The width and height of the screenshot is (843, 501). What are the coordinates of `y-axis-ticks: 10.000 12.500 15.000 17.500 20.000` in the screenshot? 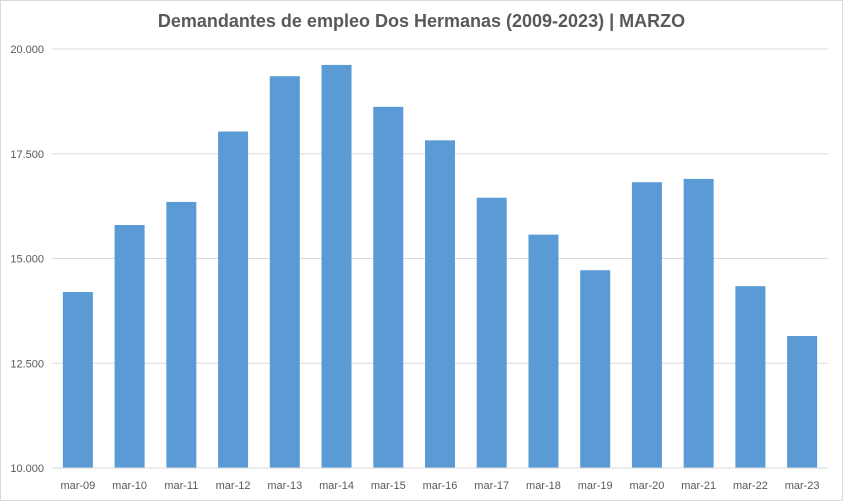 It's located at (27, 259).